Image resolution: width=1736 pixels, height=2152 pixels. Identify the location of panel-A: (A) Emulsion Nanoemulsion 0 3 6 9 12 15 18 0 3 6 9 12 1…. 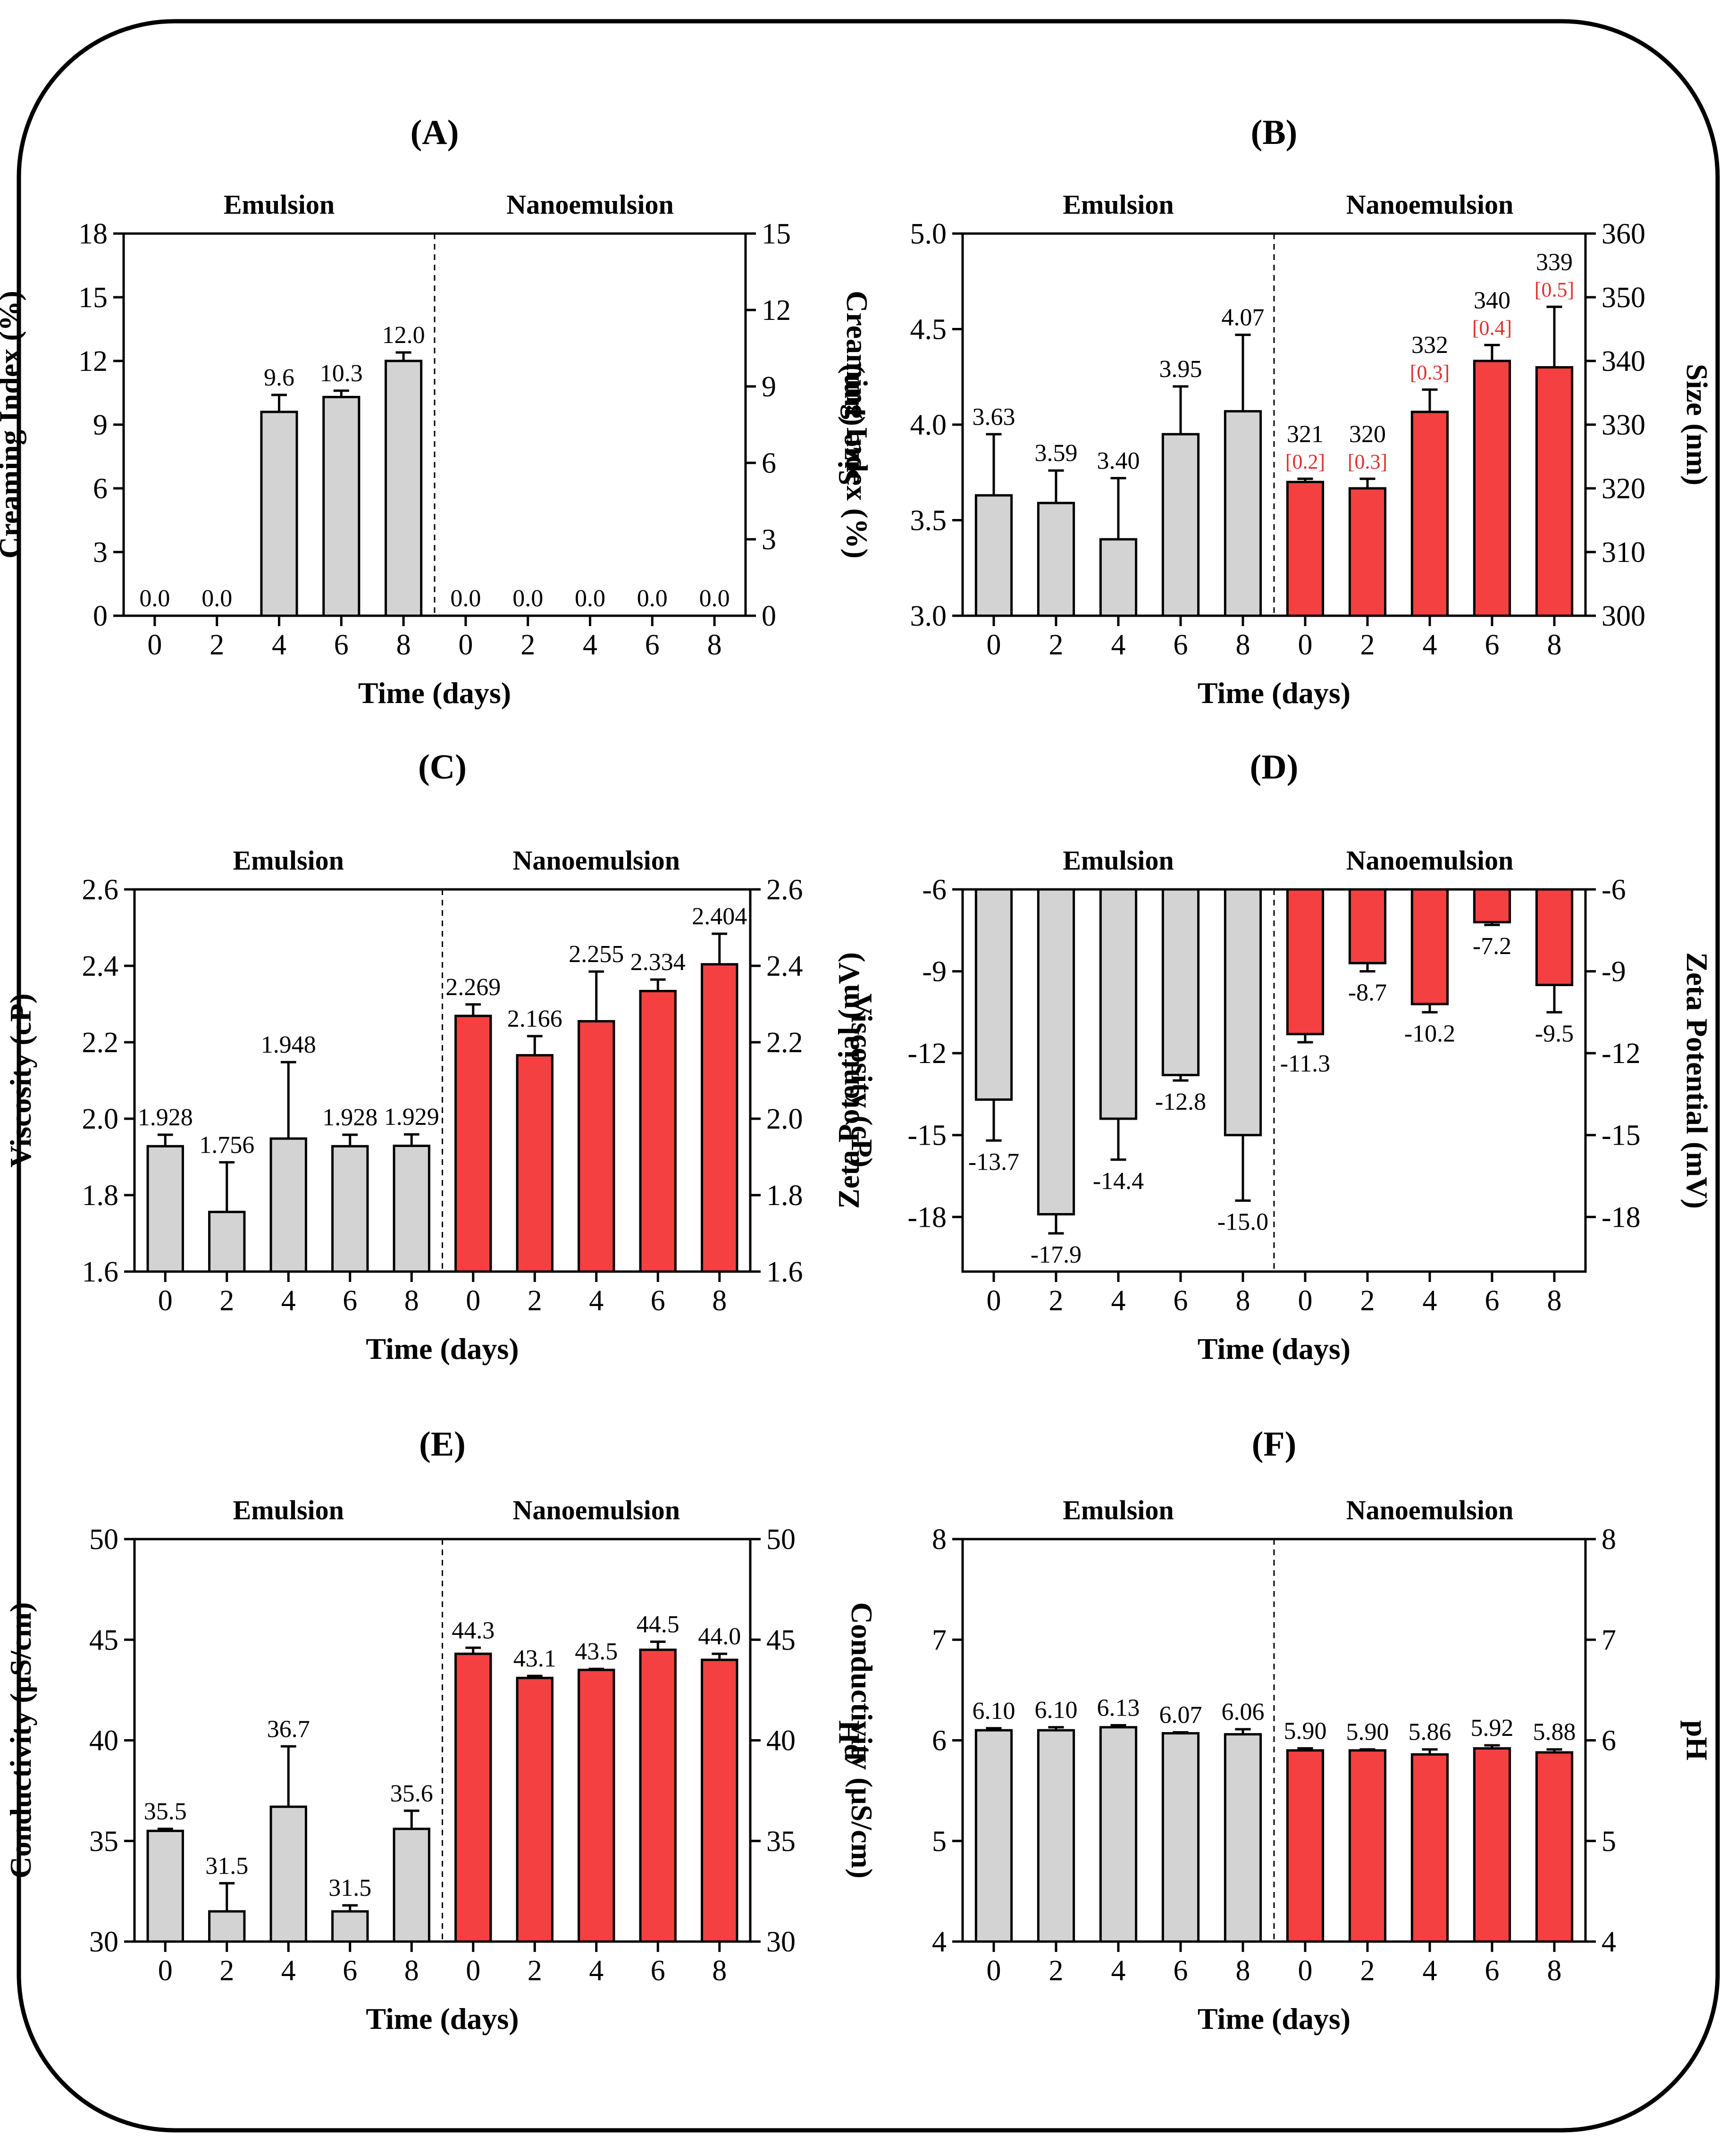
(437, 412).